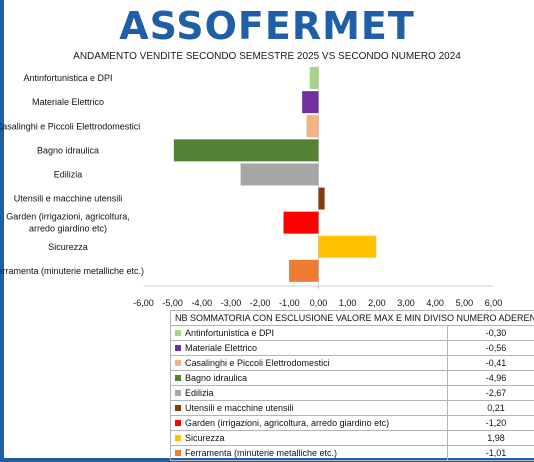 The image size is (534, 462). I want to click on table-row-value: -1,20, so click(490, 423).